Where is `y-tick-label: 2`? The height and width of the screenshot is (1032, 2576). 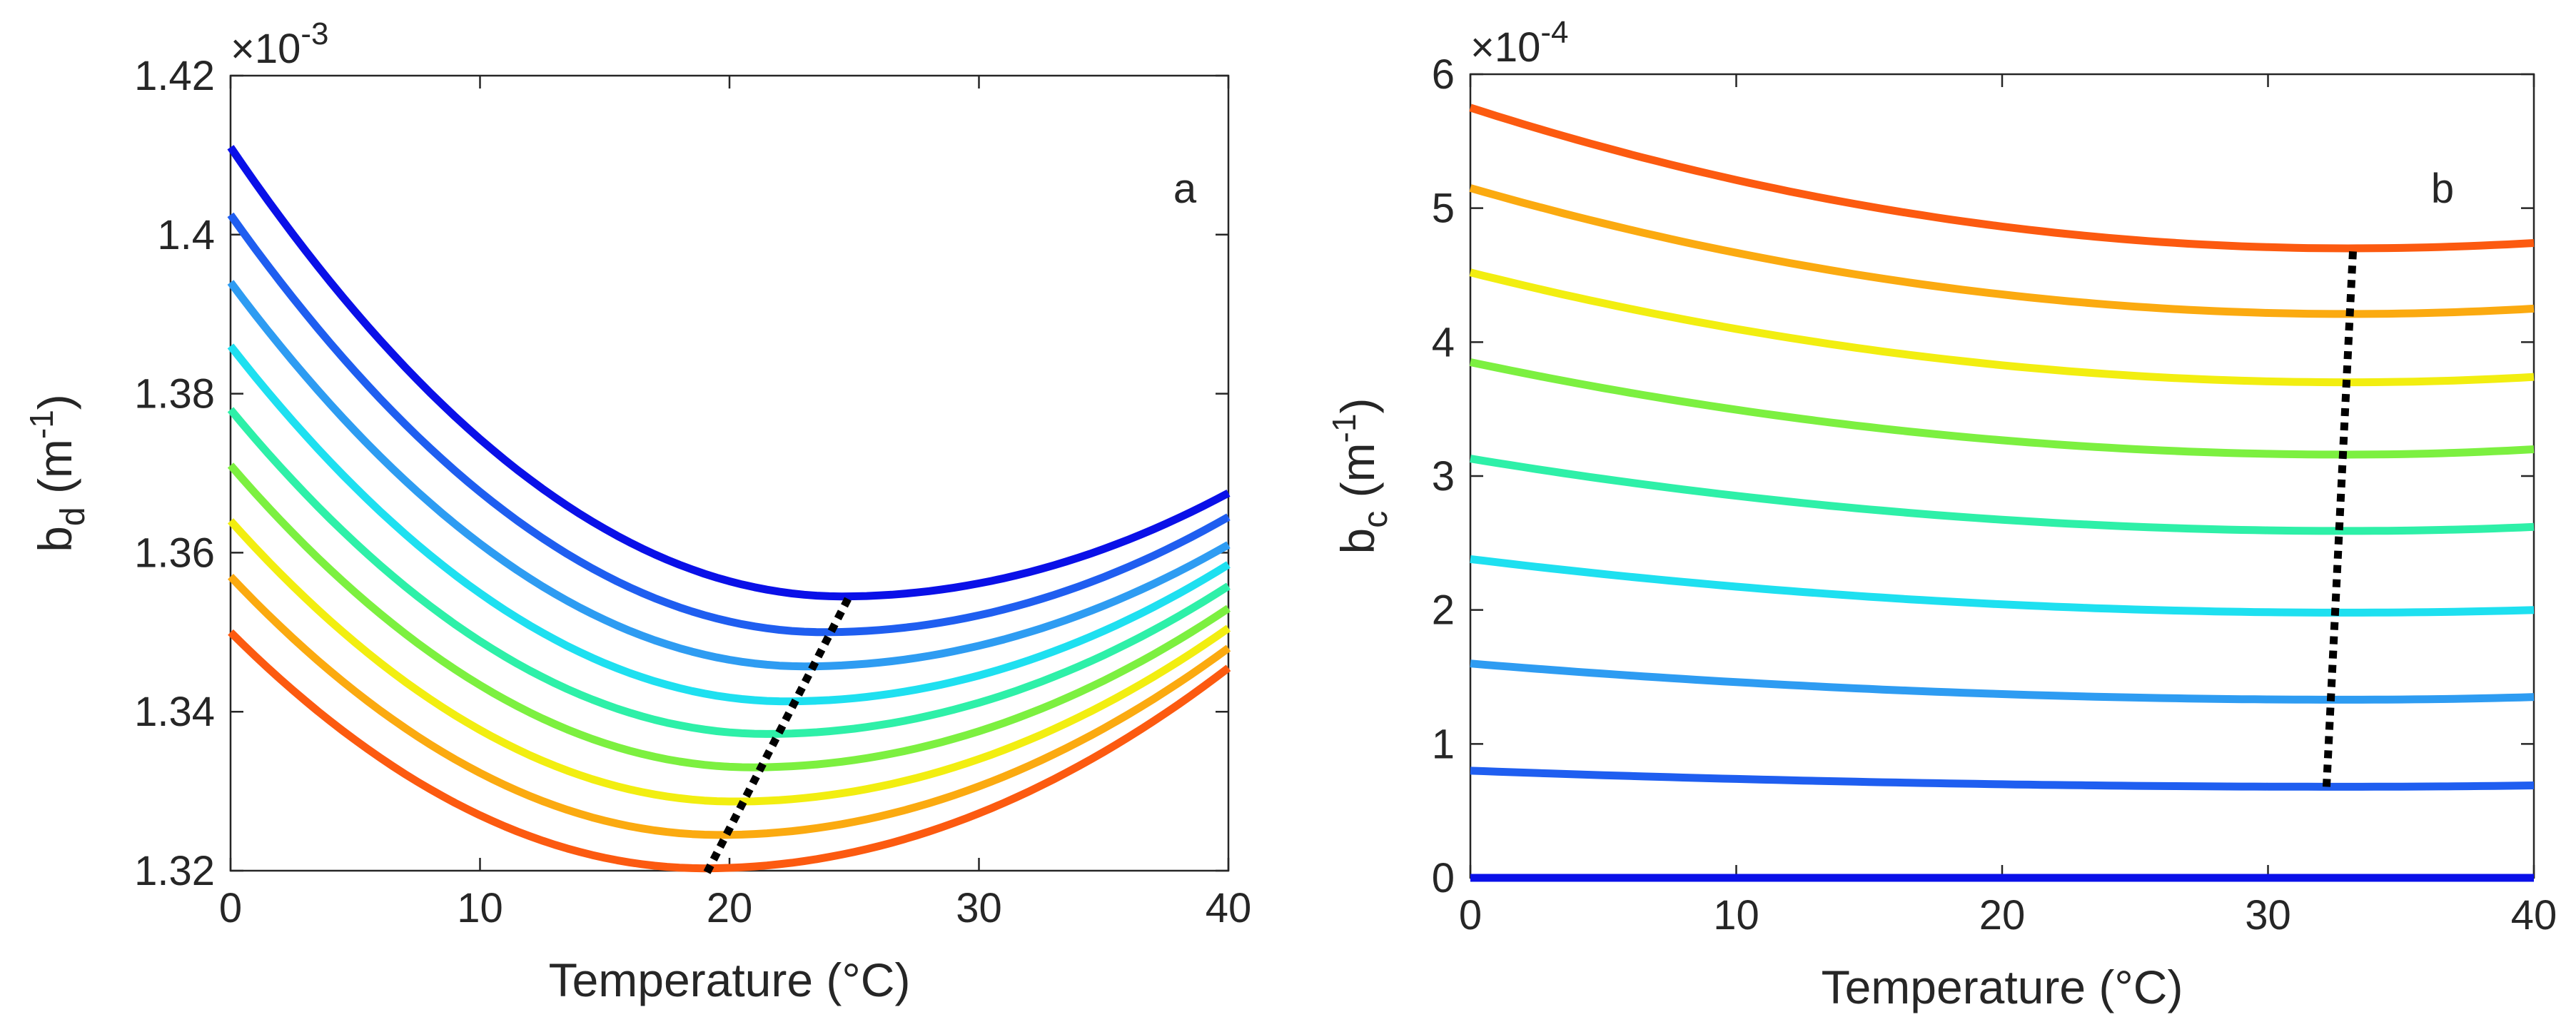
y-tick-label: 2 is located at coordinates (1443, 610).